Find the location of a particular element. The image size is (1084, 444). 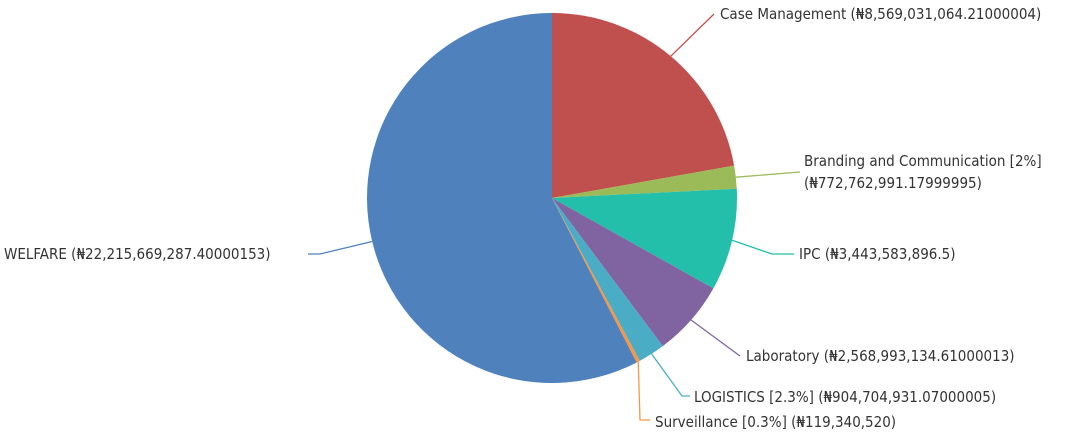

slice-ipc is located at coordinates (645, 238).